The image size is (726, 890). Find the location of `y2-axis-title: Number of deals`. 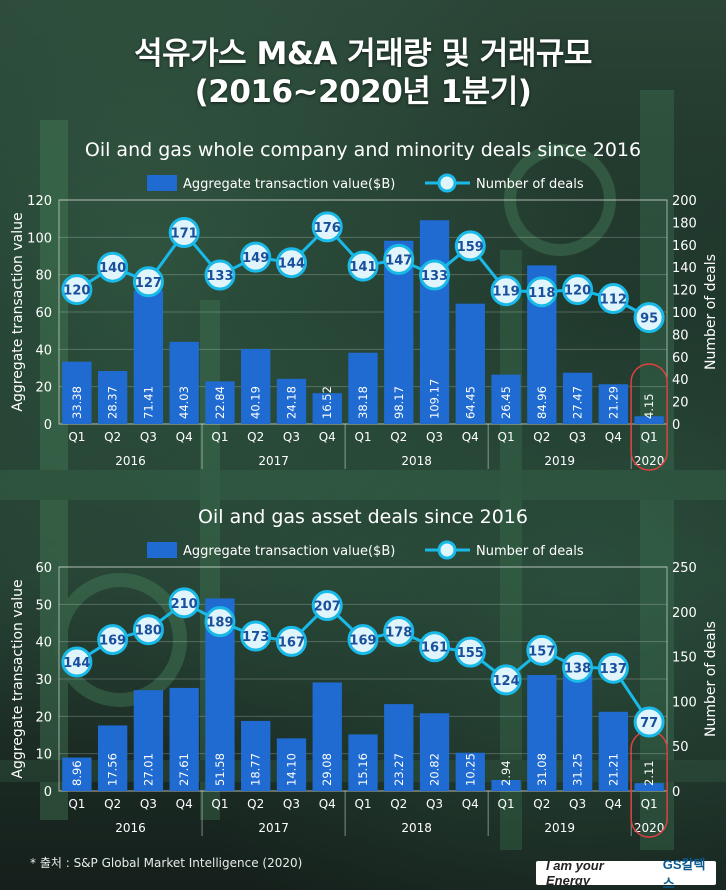

y2-axis-title: Number of deals is located at coordinates (711, 312).